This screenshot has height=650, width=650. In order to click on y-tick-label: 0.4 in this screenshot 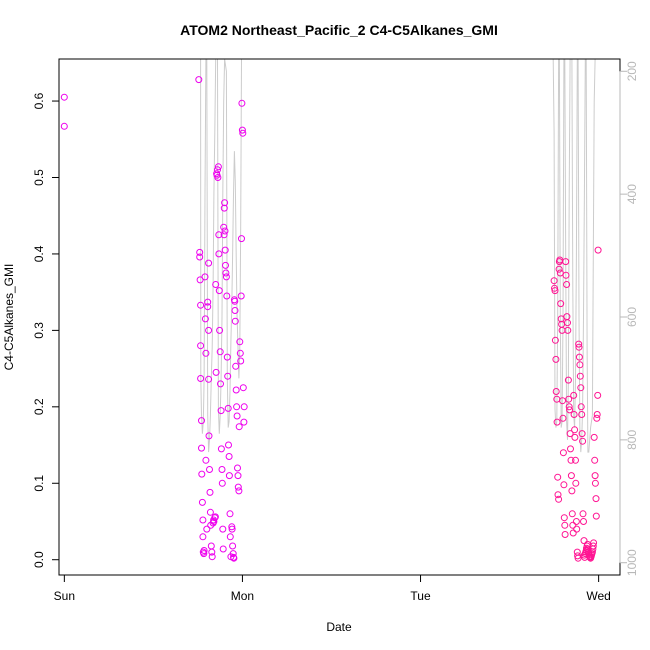, I will do `click(39, 253)`.